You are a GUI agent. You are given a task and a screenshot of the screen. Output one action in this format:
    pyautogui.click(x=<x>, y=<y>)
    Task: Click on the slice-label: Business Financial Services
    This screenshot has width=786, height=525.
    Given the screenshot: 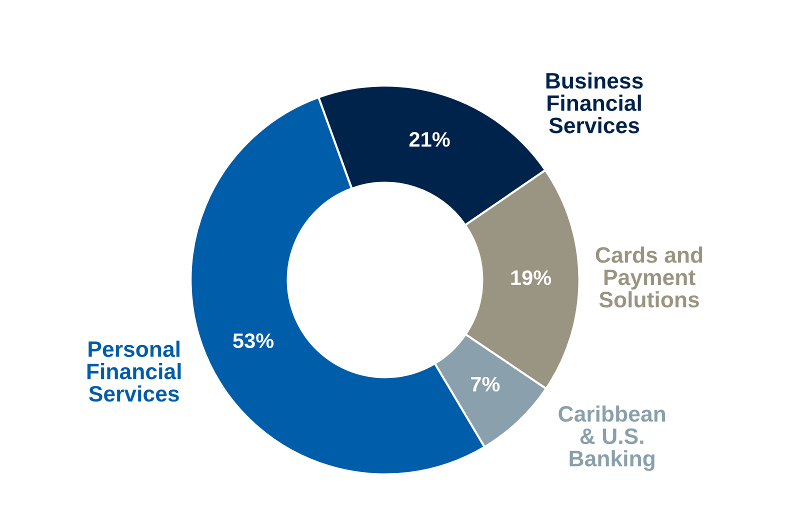 What is the action you would take?
    pyautogui.click(x=594, y=103)
    